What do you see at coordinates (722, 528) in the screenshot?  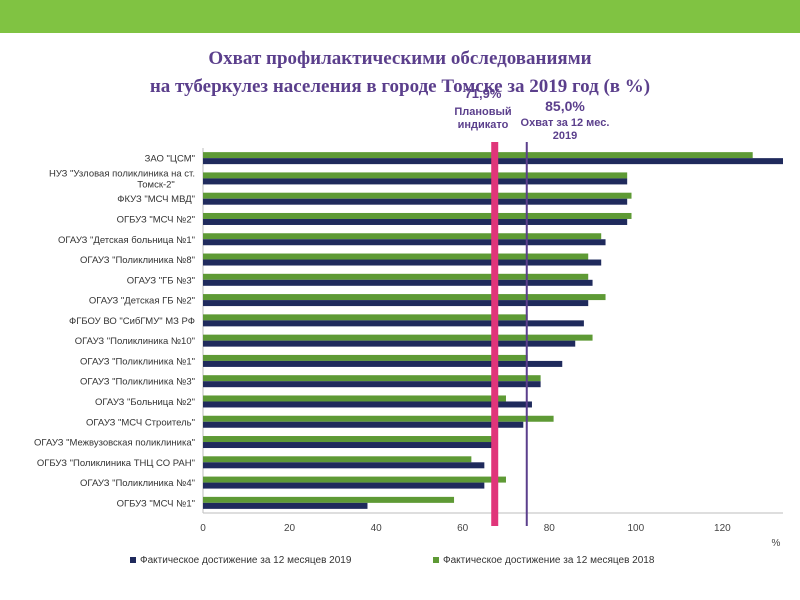 I see `x-tick-label: 120` at bounding box center [722, 528].